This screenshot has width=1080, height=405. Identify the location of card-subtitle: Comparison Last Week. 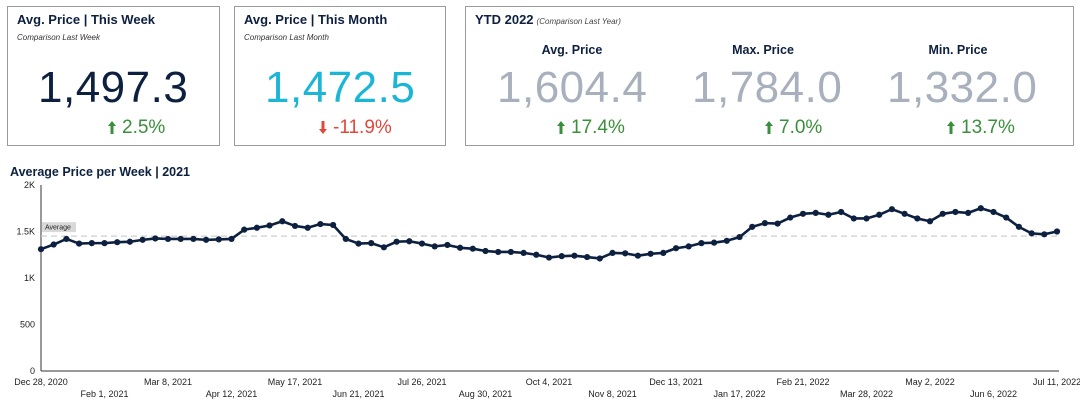
(58, 37).